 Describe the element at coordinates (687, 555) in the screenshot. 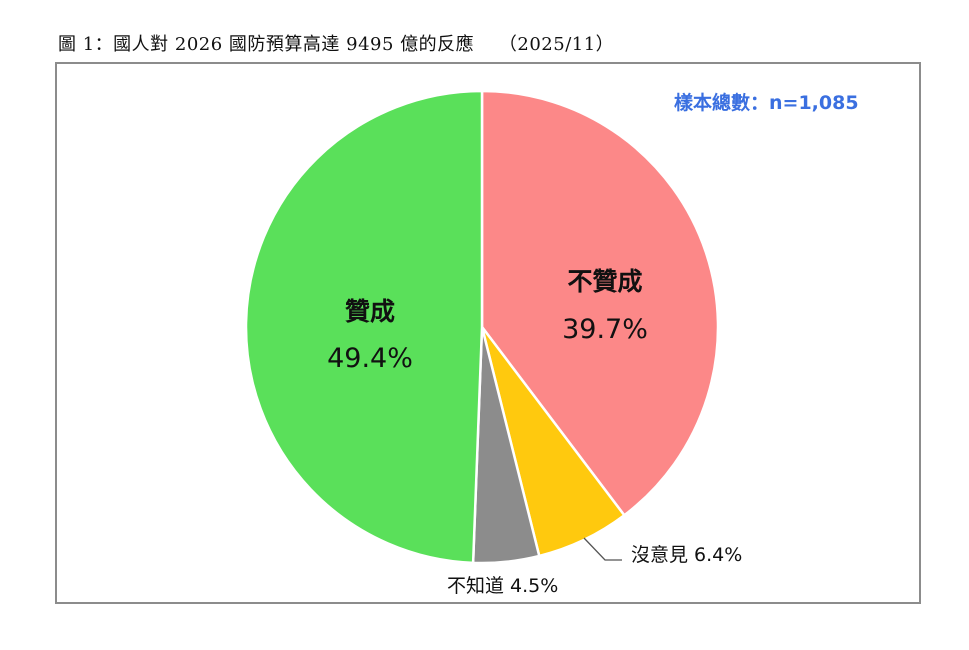

I see `slice-label-no-opinion: 沒意見 6.4%` at that location.